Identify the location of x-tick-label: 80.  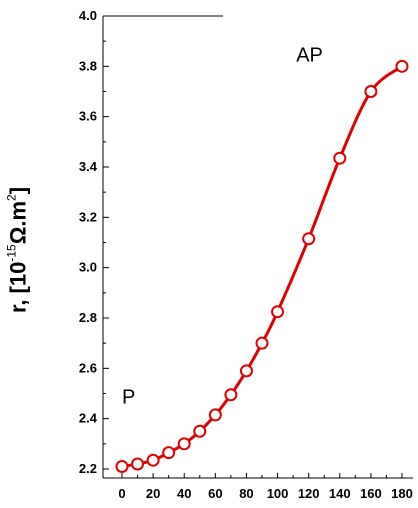
(246, 493).